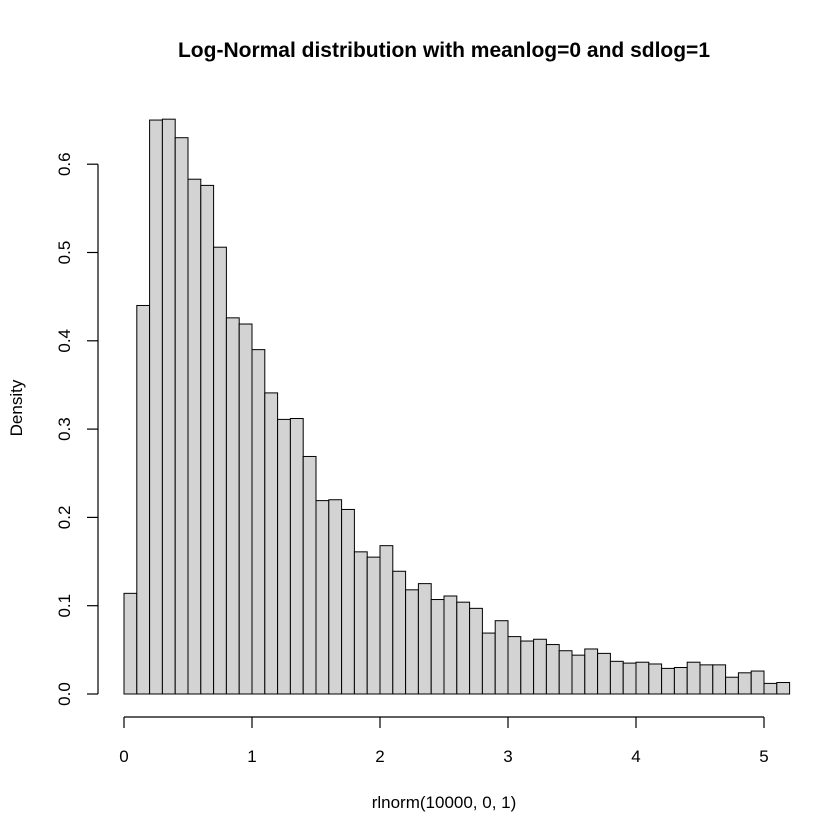 This screenshot has height=840, width=840. What do you see at coordinates (64, 518) in the screenshot?
I see `y-tick-label: 0.2` at bounding box center [64, 518].